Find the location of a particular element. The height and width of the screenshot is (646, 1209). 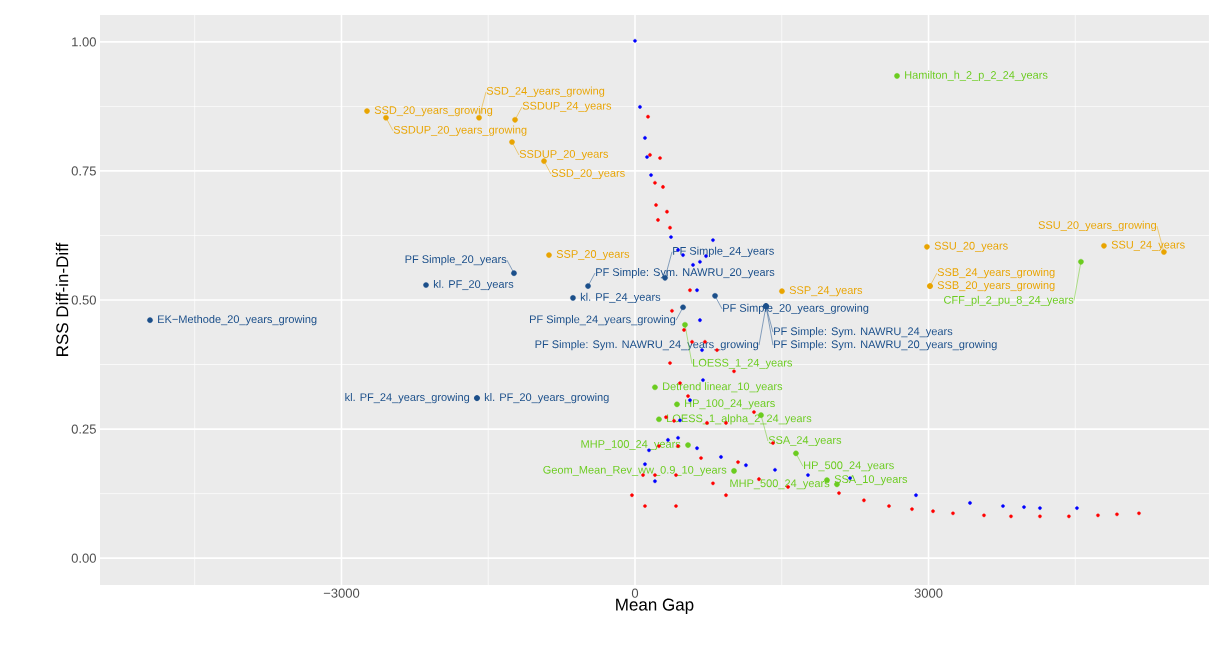

y-axis-title: RSS Diff-in-Diff is located at coordinates (62, 299).